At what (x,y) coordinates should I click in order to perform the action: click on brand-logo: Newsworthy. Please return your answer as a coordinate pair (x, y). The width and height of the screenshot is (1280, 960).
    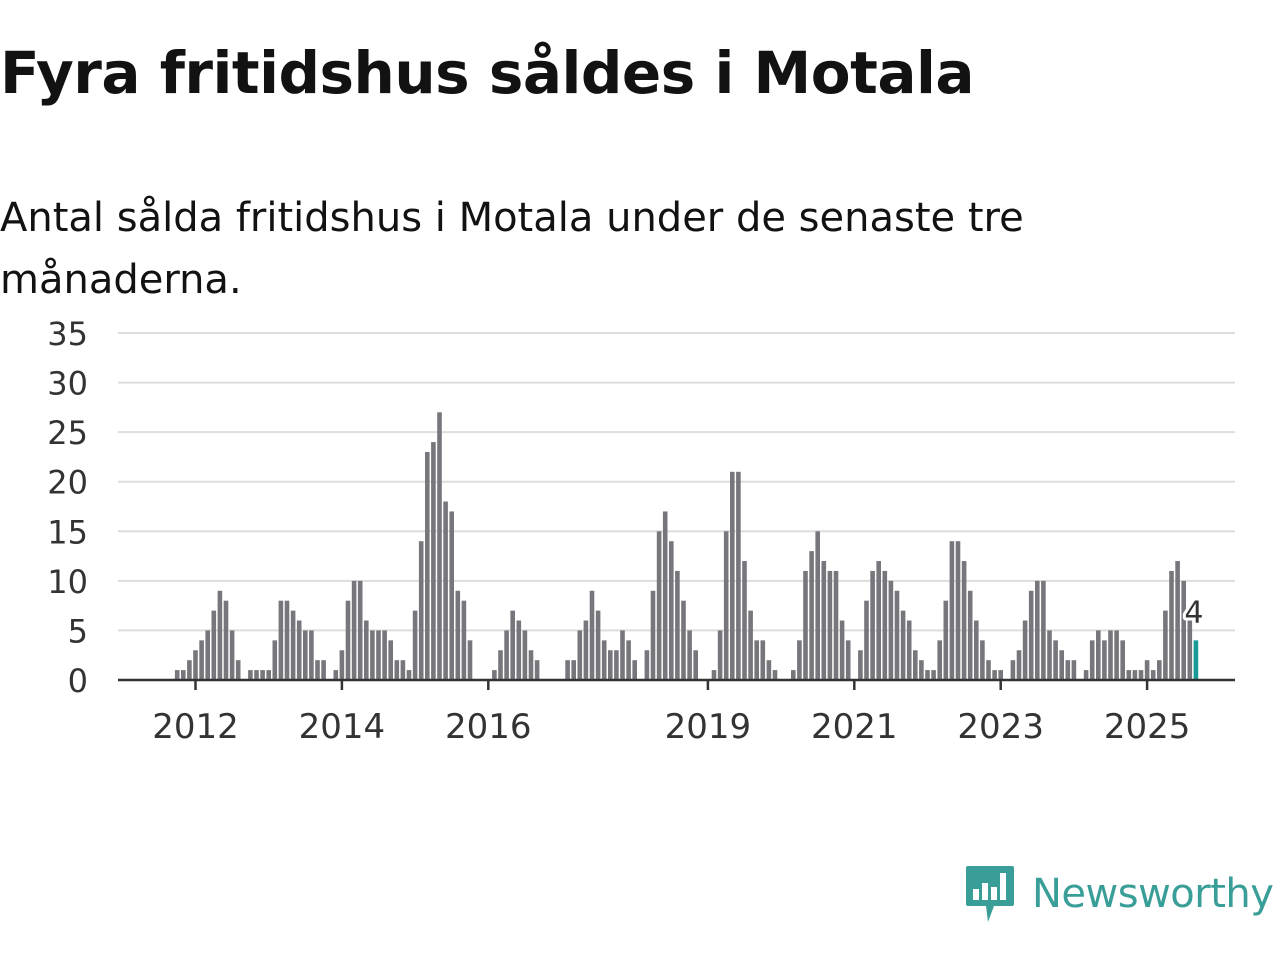
    Looking at the image, I should click on (1119, 894).